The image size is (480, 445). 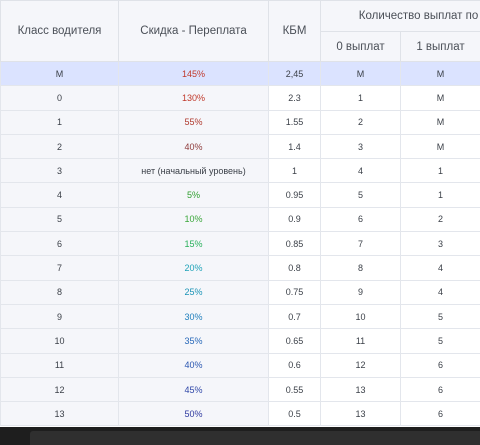 I want to click on table-row: 4 5% 0.95 5 1, so click(x=240, y=195).